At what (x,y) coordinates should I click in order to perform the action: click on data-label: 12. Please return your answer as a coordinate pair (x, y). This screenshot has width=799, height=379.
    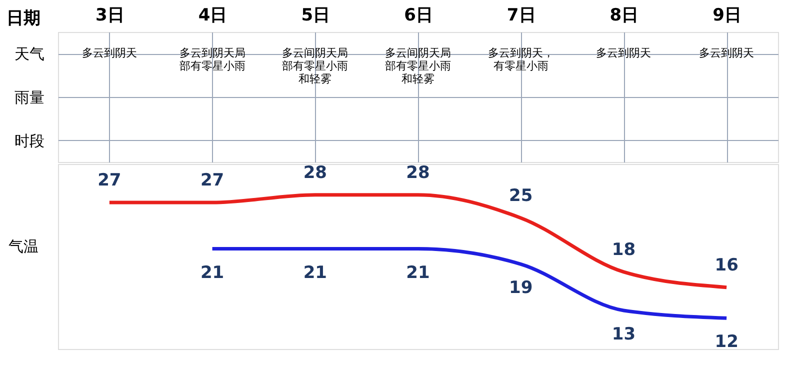
    Looking at the image, I should click on (726, 342).